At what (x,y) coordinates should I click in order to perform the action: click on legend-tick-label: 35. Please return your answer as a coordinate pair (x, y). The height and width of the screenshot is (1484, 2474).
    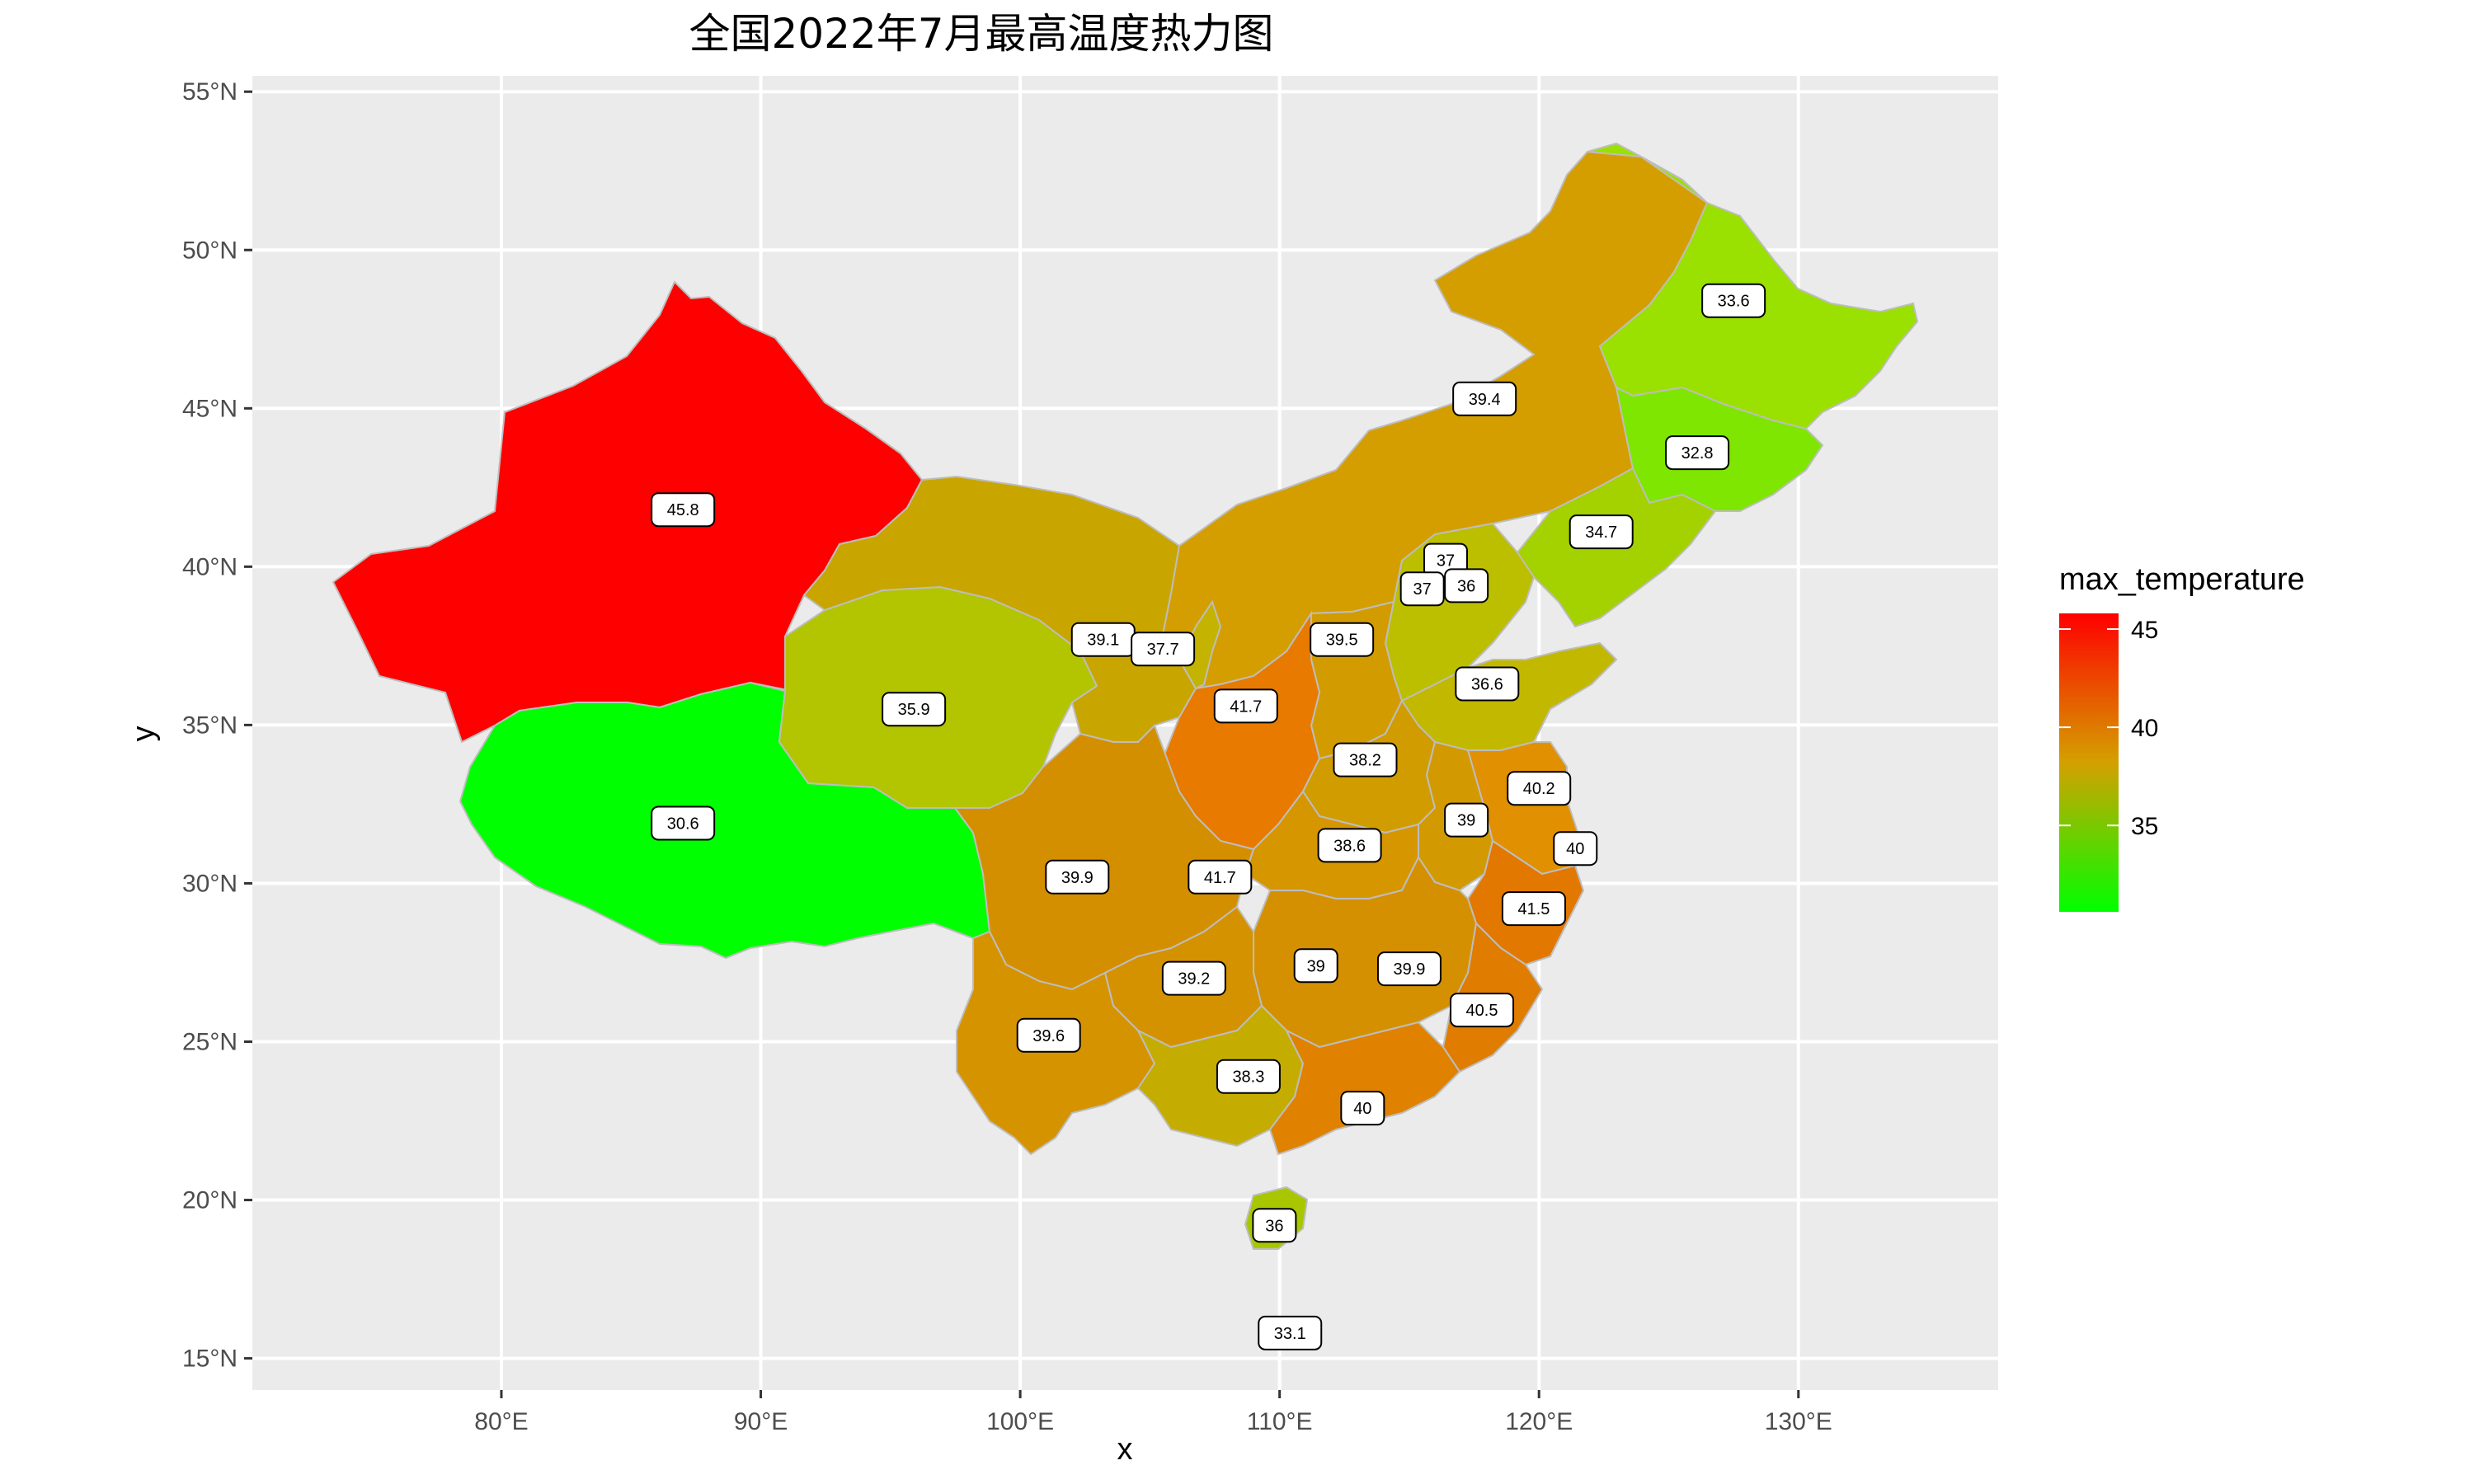
    Looking at the image, I should click on (2144, 826).